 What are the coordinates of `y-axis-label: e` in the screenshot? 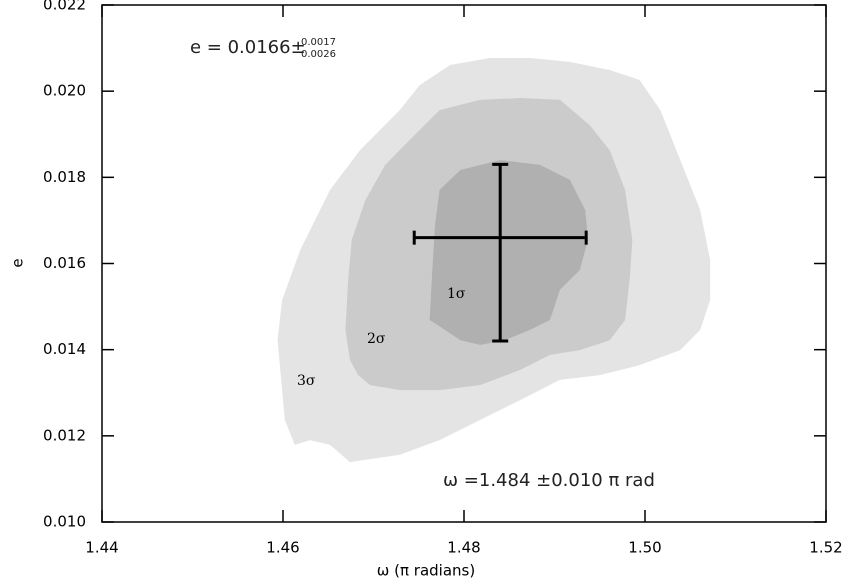 It's located at (18, 262).